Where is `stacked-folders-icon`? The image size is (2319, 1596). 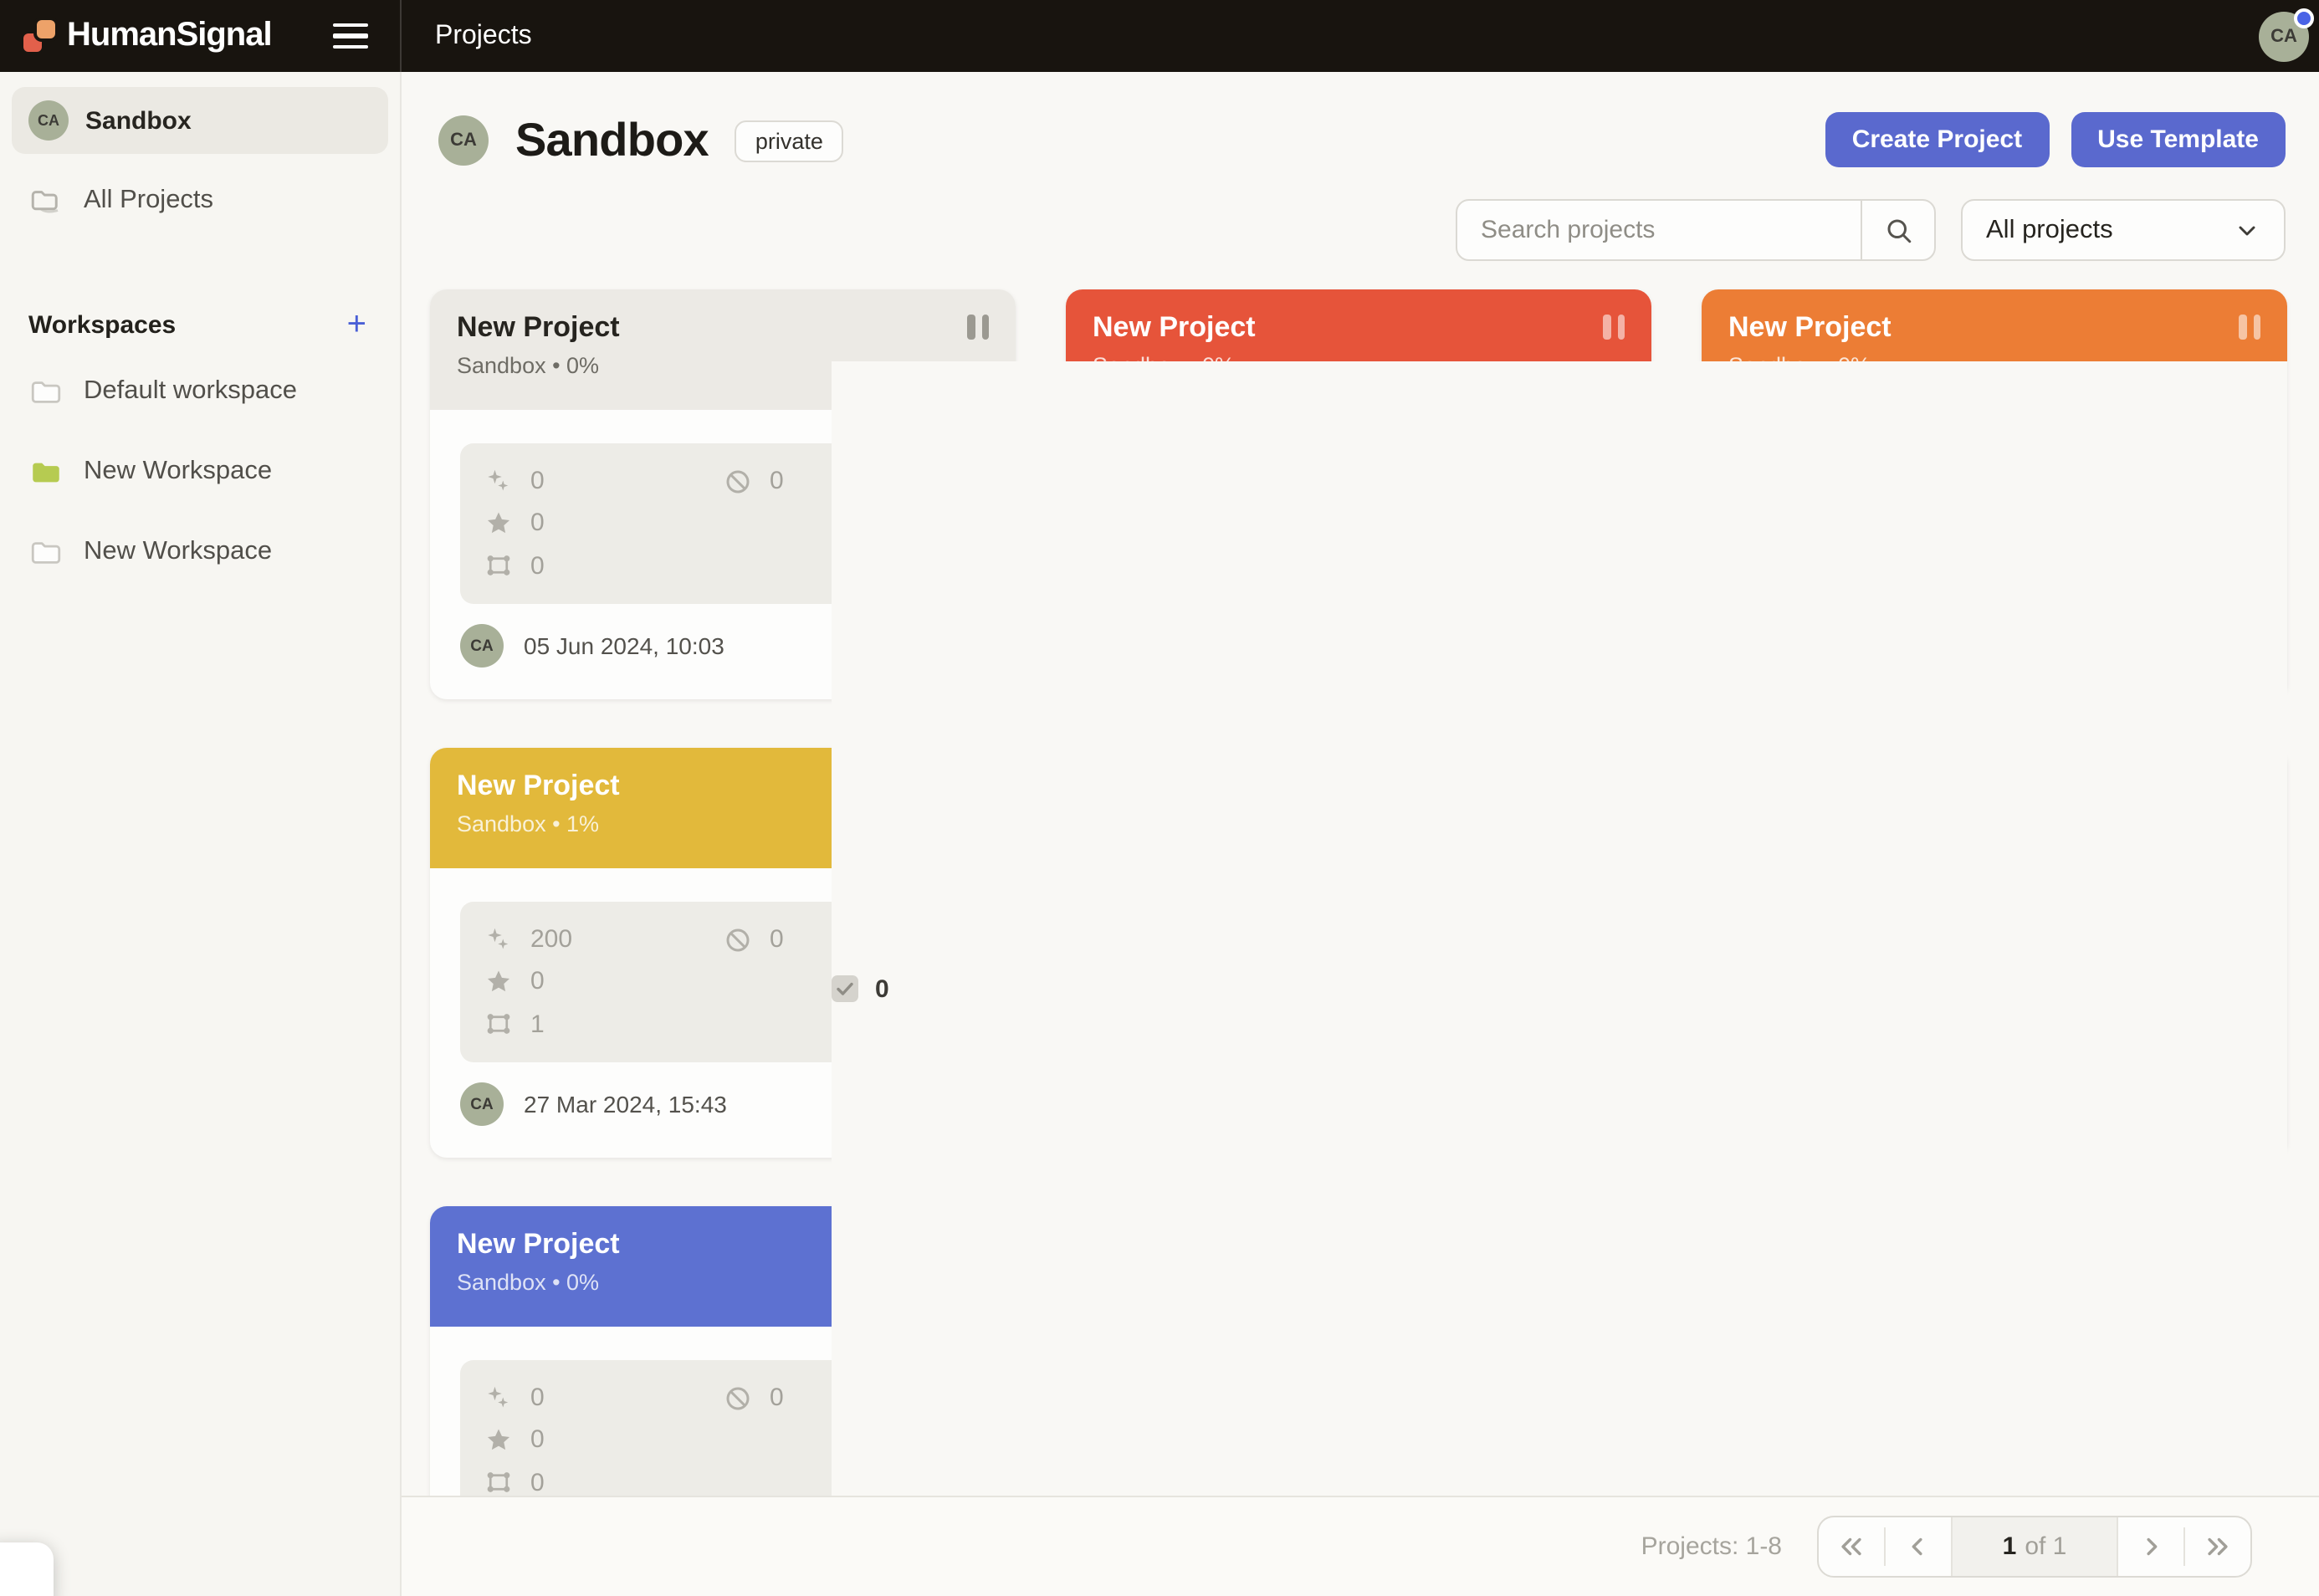
stacked-folders-icon is located at coordinates (45, 201).